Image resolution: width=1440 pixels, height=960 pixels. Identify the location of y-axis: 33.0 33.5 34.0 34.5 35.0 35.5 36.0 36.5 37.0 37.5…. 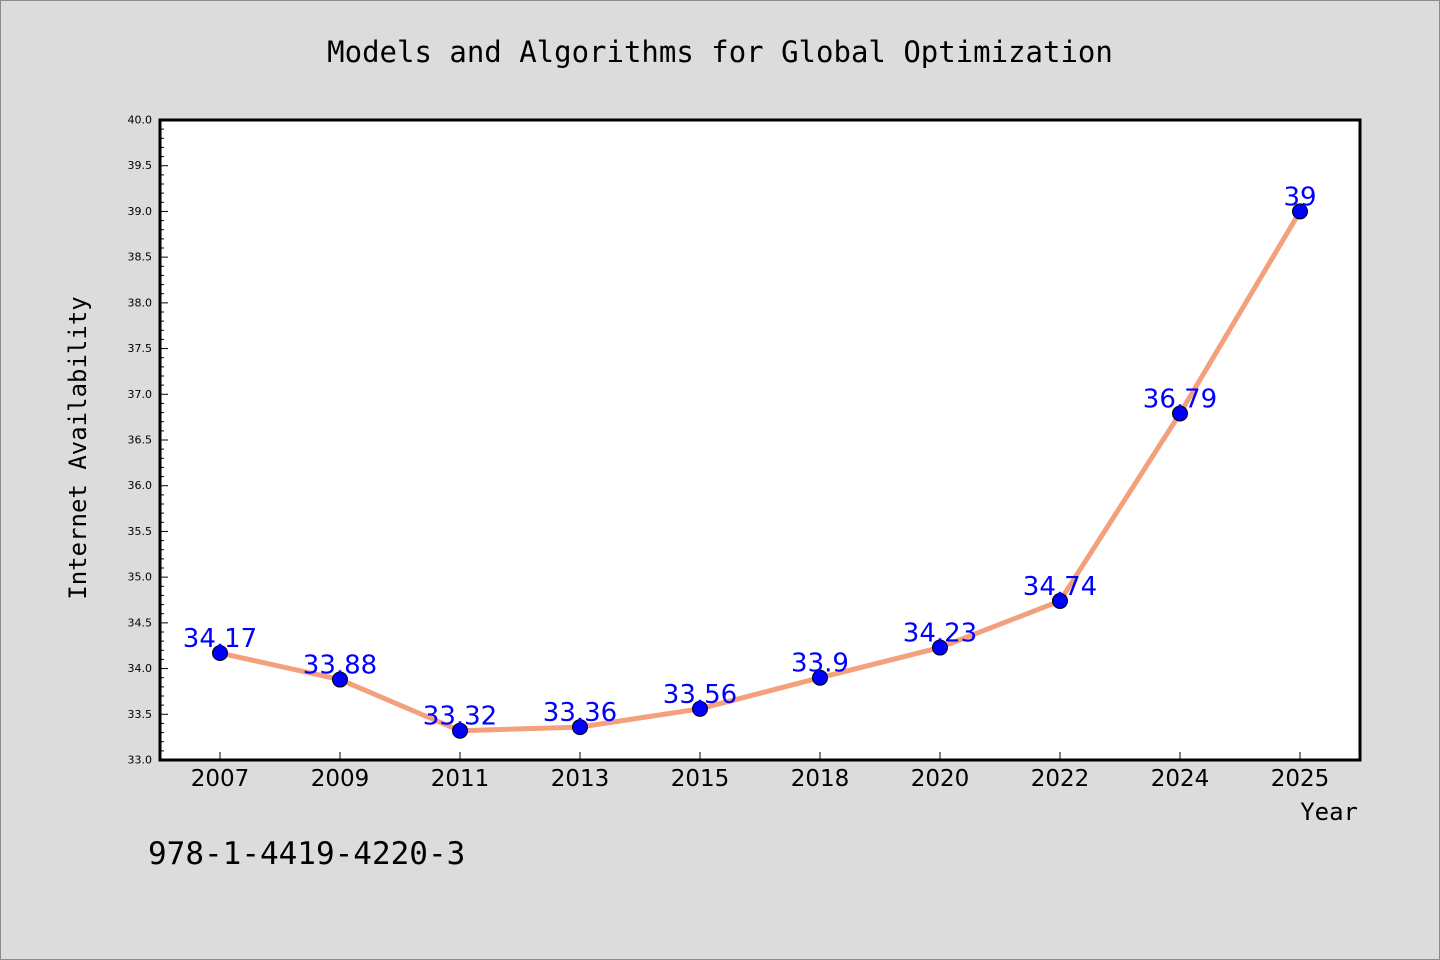
(148, 440).